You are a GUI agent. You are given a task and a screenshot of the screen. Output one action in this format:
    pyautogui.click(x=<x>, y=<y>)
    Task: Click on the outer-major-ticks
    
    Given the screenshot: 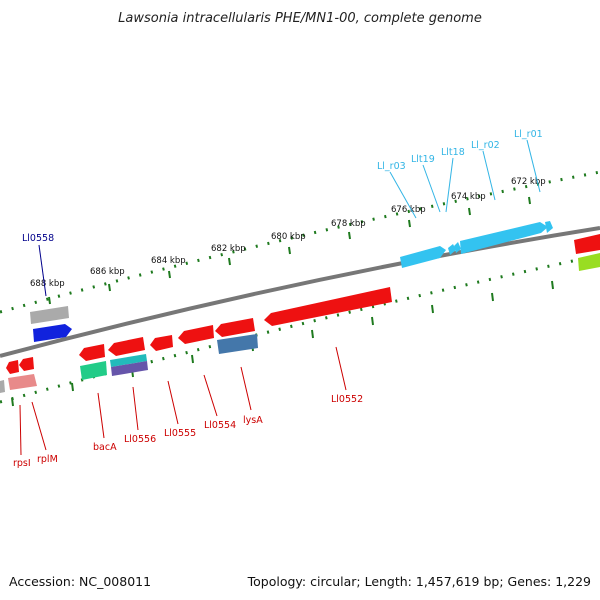 What is the action you would take?
    pyautogui.click(x=289, y=250)
    